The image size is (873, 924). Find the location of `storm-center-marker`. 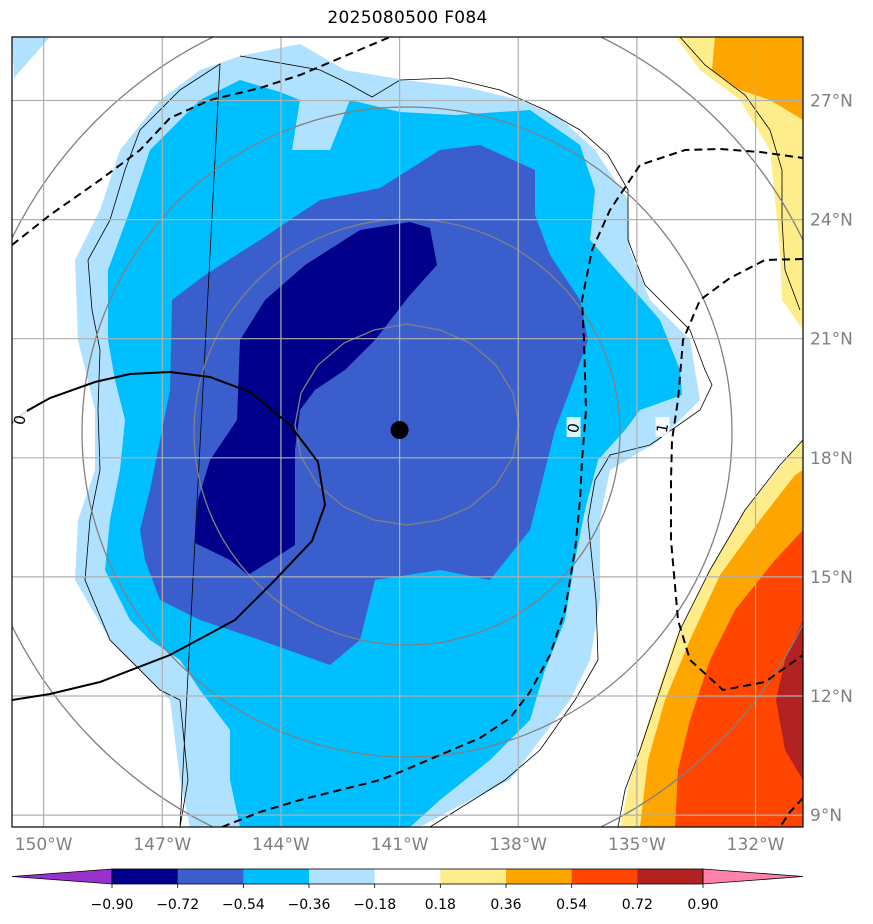

storm-center-marker is located at coordinates (399, 430).